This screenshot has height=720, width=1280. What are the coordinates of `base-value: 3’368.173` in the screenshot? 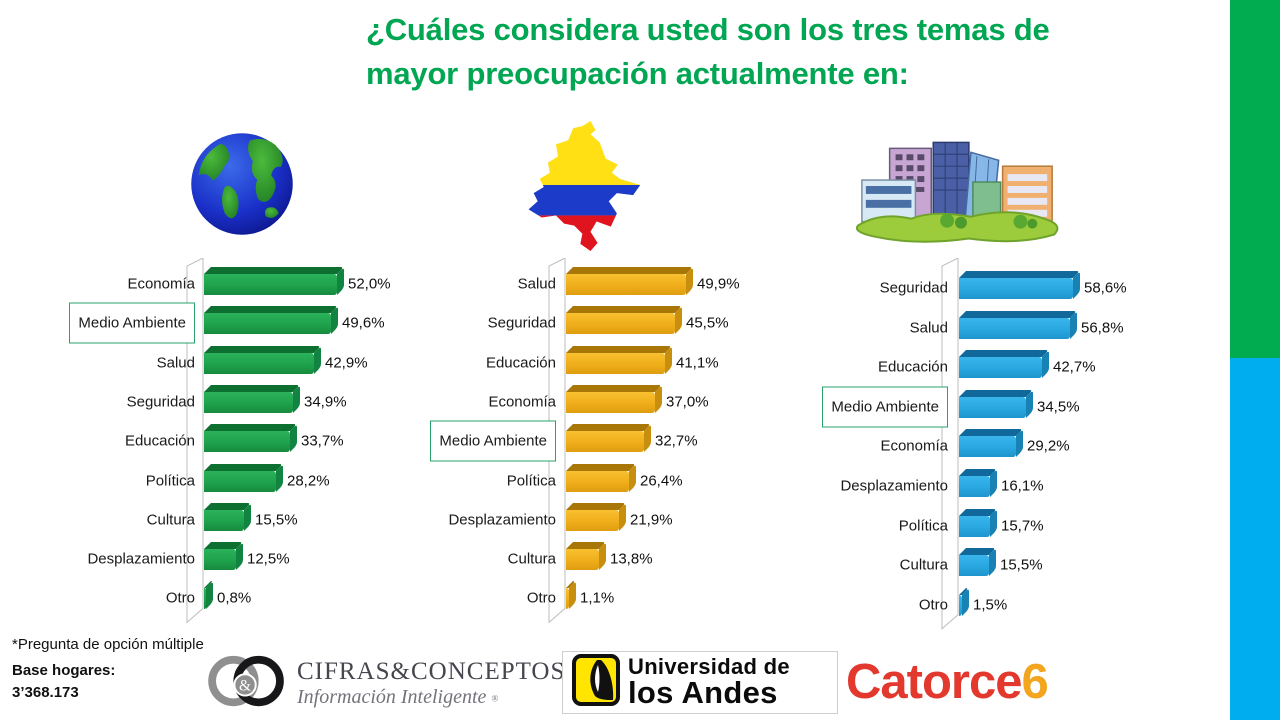 It's located at (45, 692).